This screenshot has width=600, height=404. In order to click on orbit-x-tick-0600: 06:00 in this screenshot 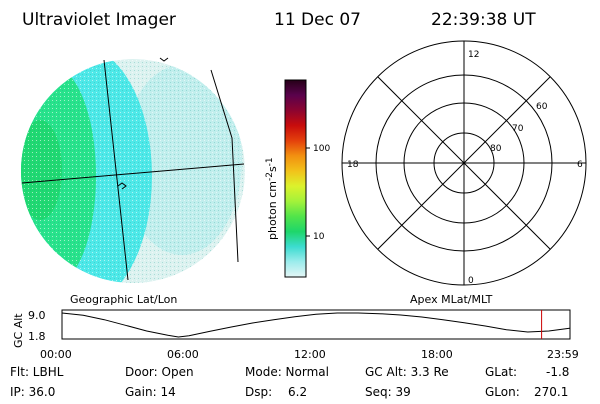, I will do `click(183, 354)`.